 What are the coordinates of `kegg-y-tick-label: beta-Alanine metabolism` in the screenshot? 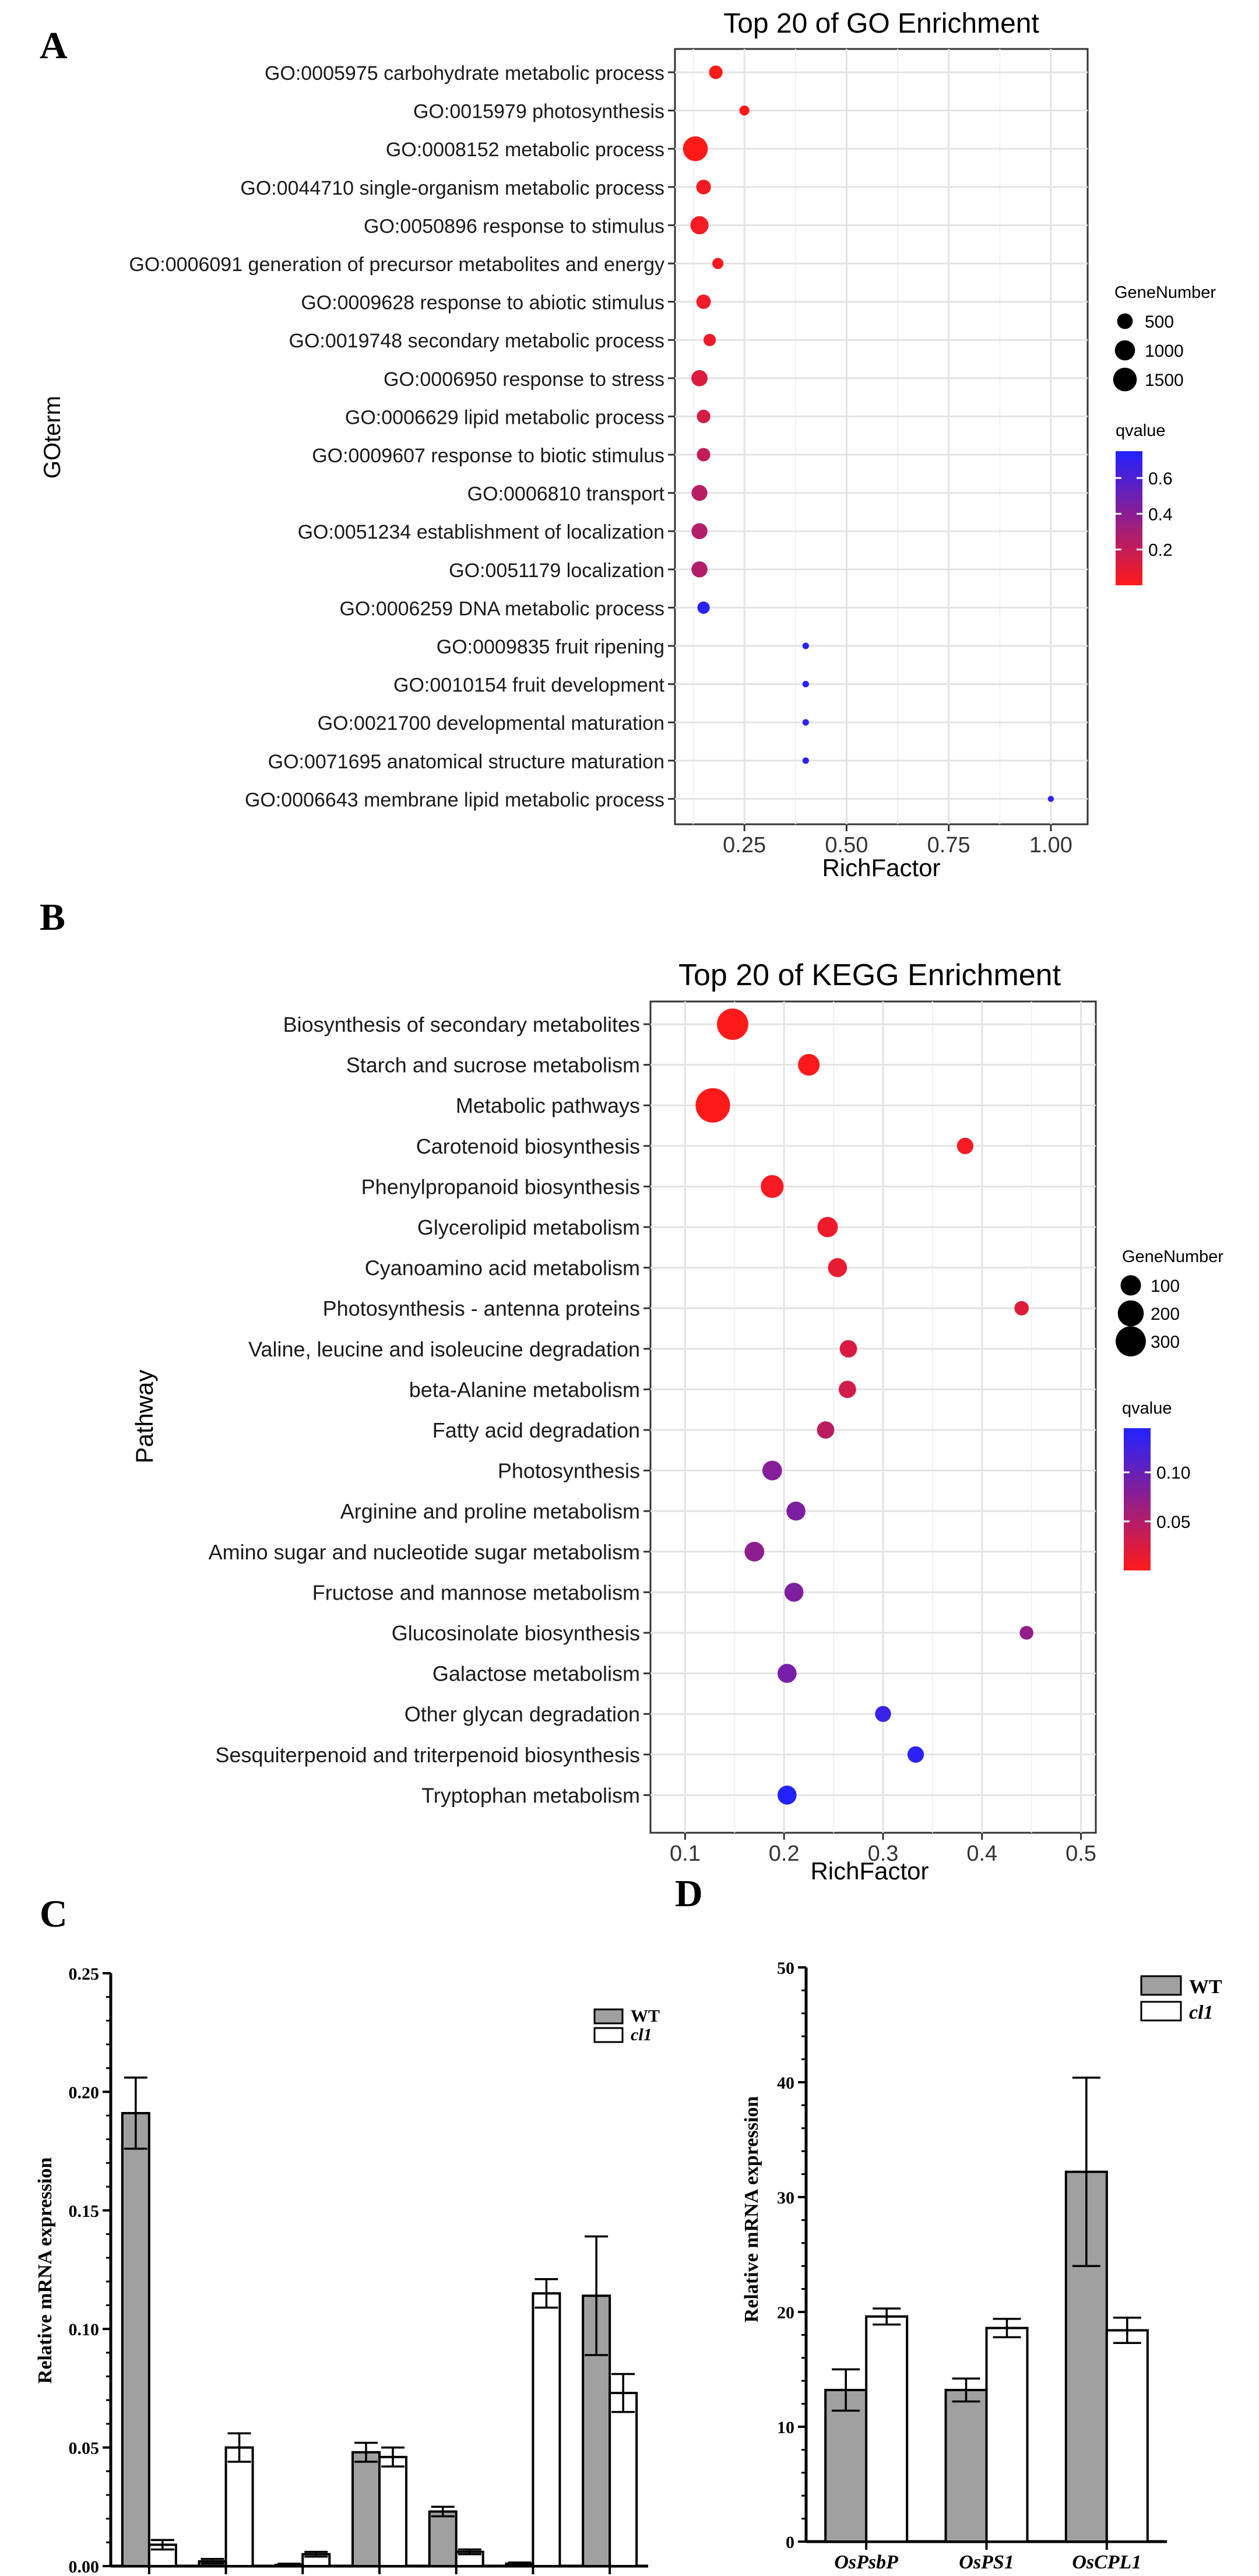 It's located at (524, 1389).